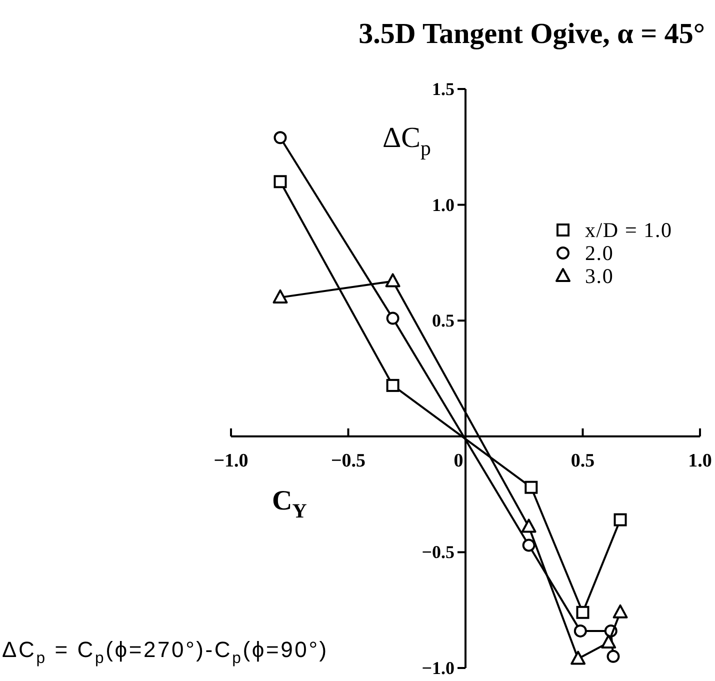 This screenshot has width=715, height=681. I want to click on x-tick-label: −1.0, so click(231, 461).